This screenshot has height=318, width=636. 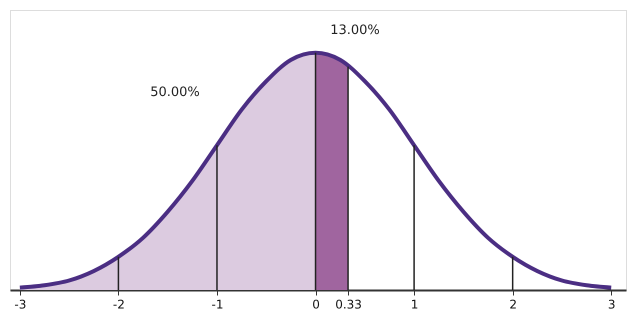 I want to click on x-tick-label: 0, so click(x=316, y=305).